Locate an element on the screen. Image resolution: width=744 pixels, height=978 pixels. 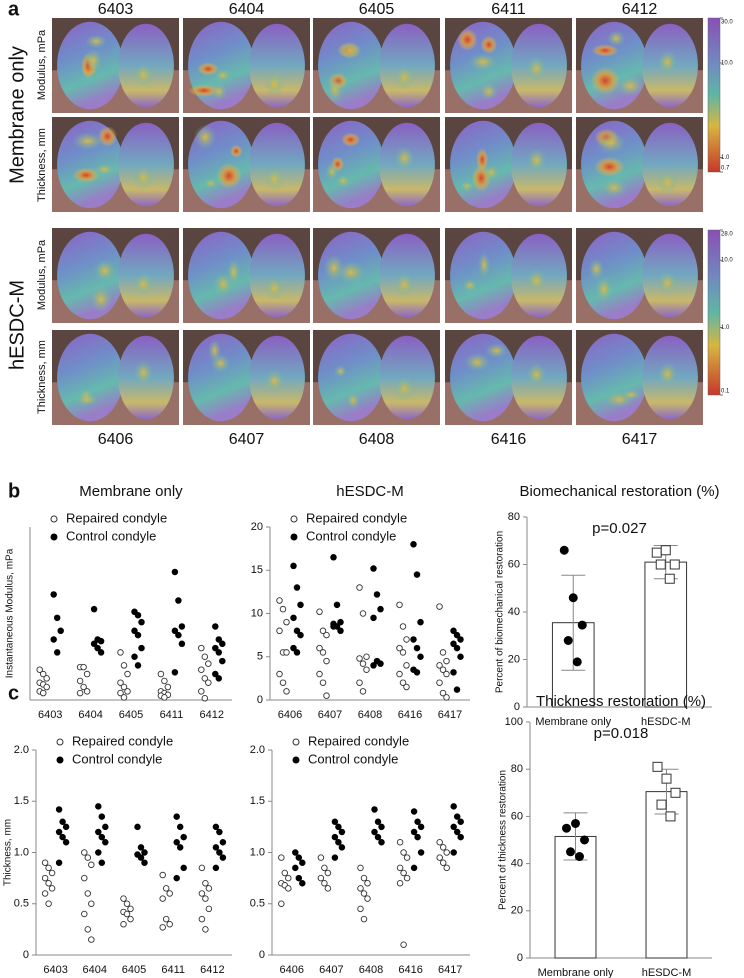
x-tick-label: 6417 is located at coordinates (450, 970).